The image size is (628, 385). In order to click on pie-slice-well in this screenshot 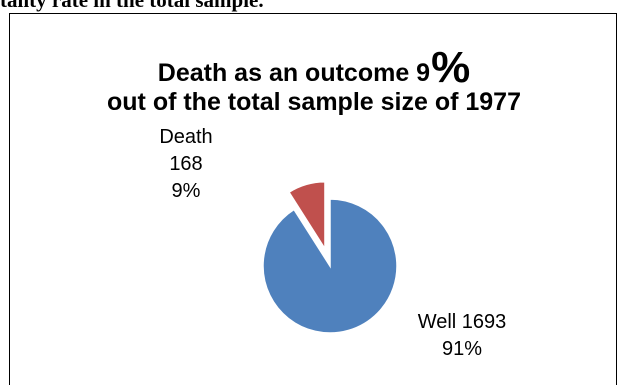, I will do `click(330, 266)`.